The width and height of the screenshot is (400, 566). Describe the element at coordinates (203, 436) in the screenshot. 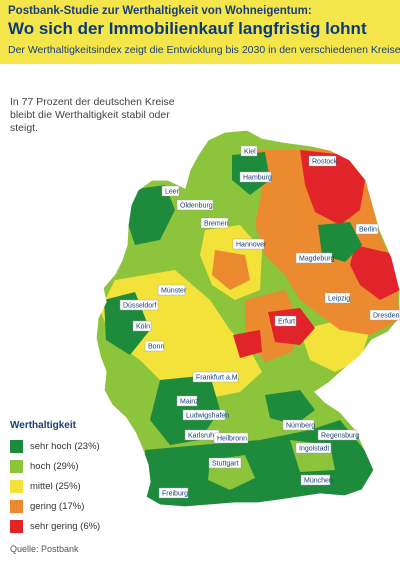

I see `svg-text: Karlsruhe` at that location.